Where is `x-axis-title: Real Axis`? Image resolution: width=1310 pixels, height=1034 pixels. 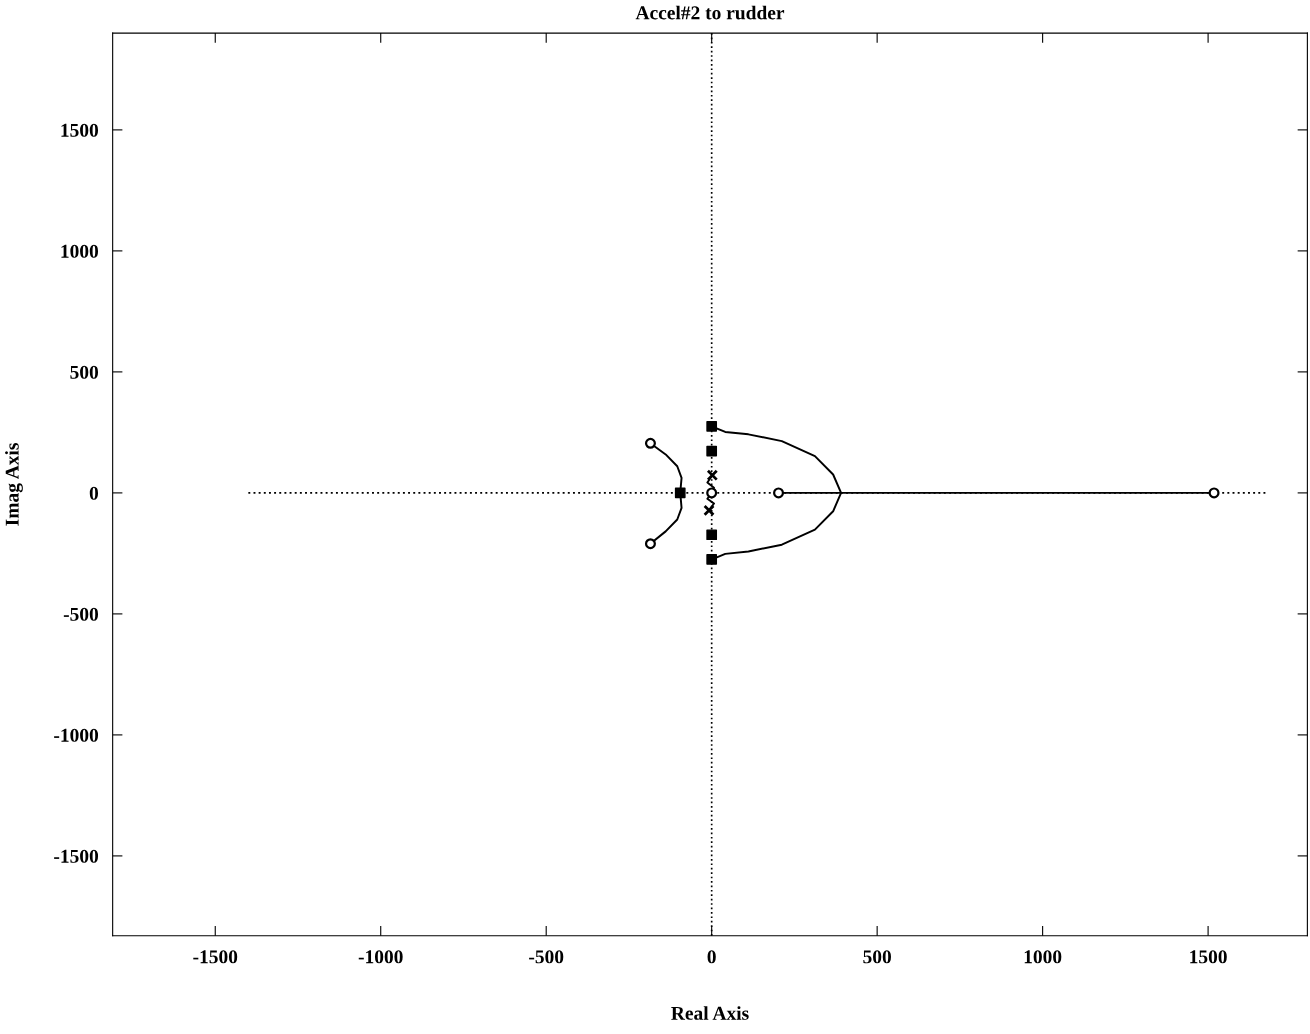 x-axis-title: Real Axis is located at coordinates (710, 1013).